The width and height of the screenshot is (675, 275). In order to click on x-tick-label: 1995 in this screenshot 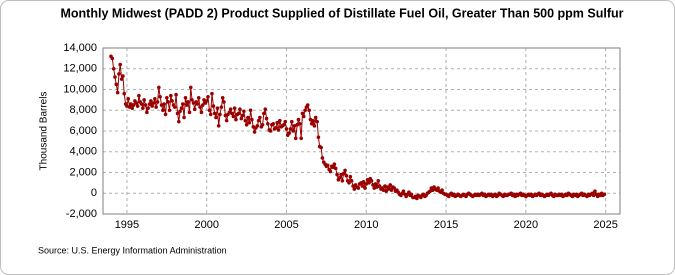, I will do `click(127, 225)`.